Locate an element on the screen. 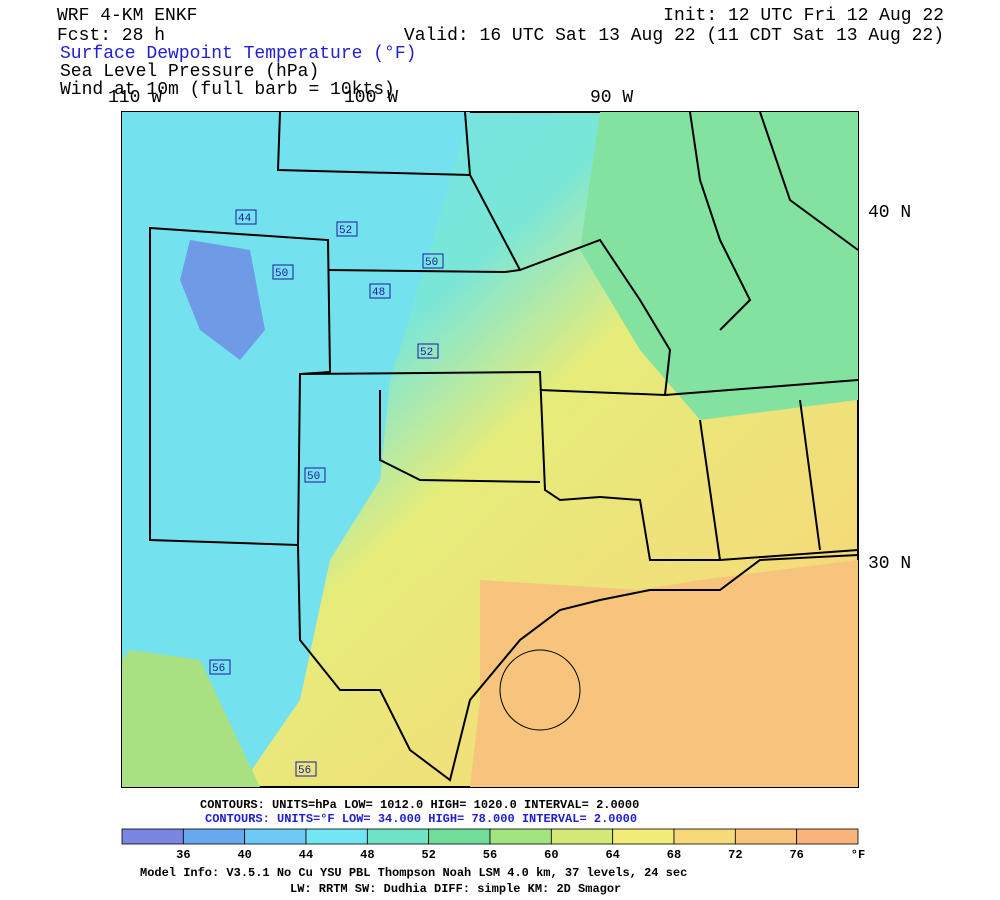 The width and height of the screenshot is (1000, 900). colorbar-tick-label: 68 is located at coordinates (674, 855).